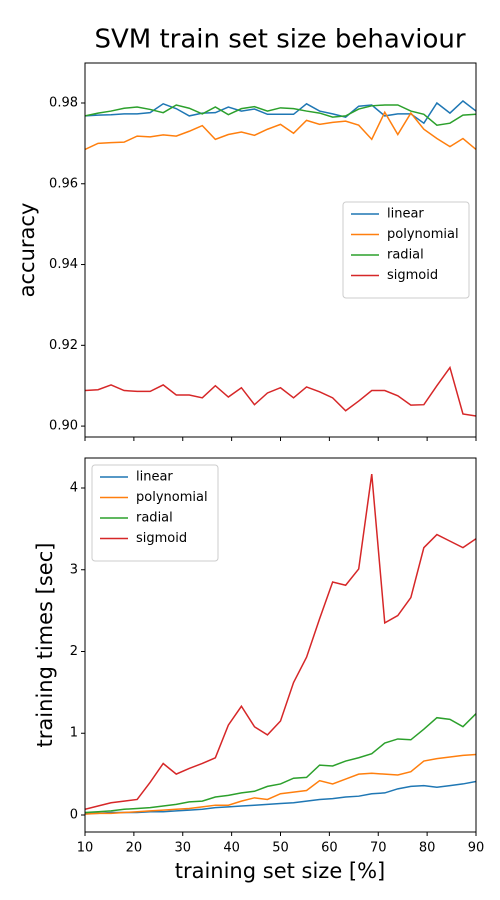 Image resolution: width=500 pixels, height=900 pixels. What do you see at coordinates (74, 569) in the screenshot?
I see `y-tick-label: 3` at bounding box center [74, 569].